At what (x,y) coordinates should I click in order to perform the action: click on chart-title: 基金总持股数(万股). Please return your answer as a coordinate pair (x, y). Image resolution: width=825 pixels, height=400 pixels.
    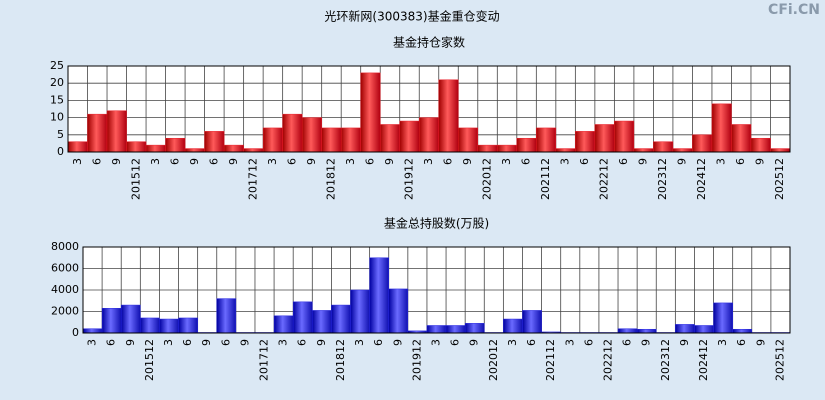
    Looking at the image, I should click on (436, 223).